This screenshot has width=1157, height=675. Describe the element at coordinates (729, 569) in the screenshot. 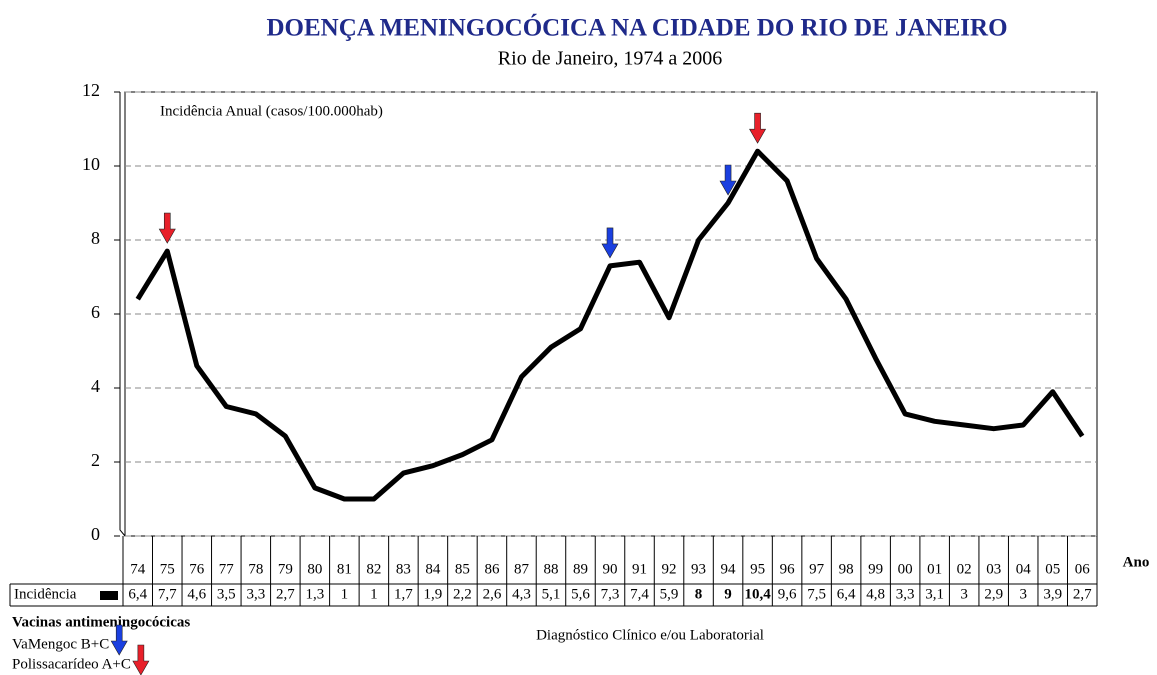

I see `x-tick-label: 94` at that location.